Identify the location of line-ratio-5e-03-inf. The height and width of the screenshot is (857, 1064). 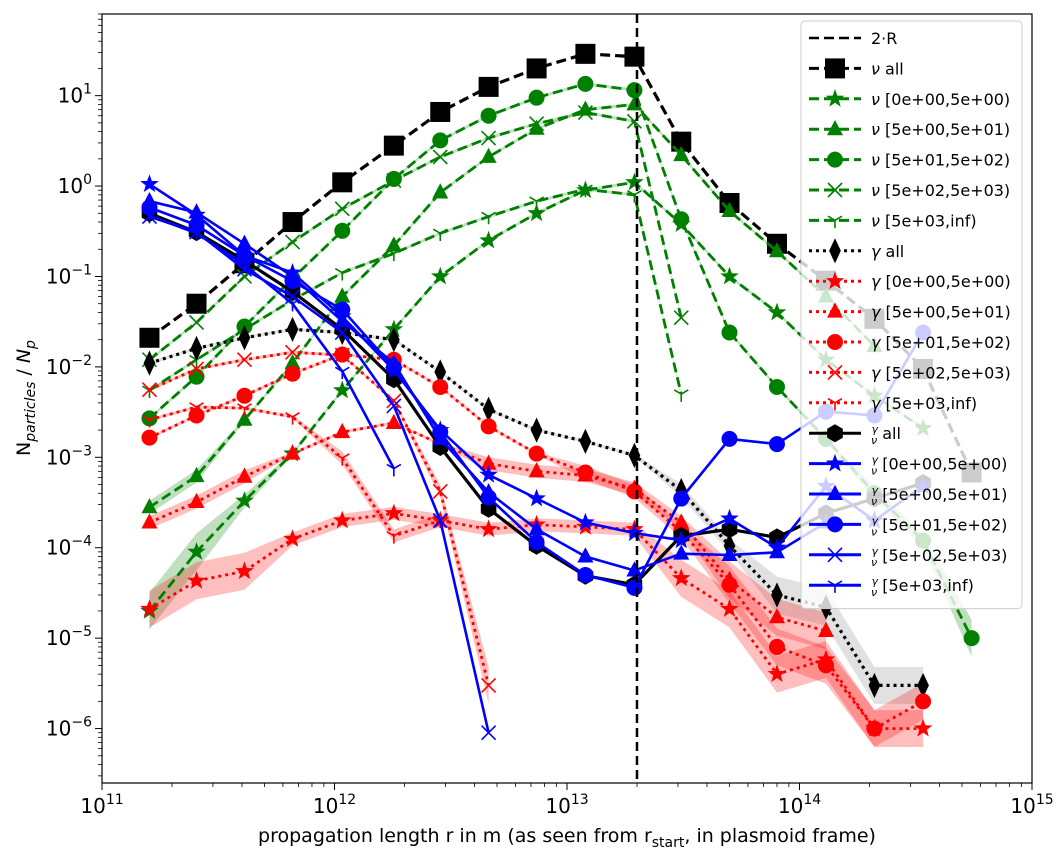
(272, 342).